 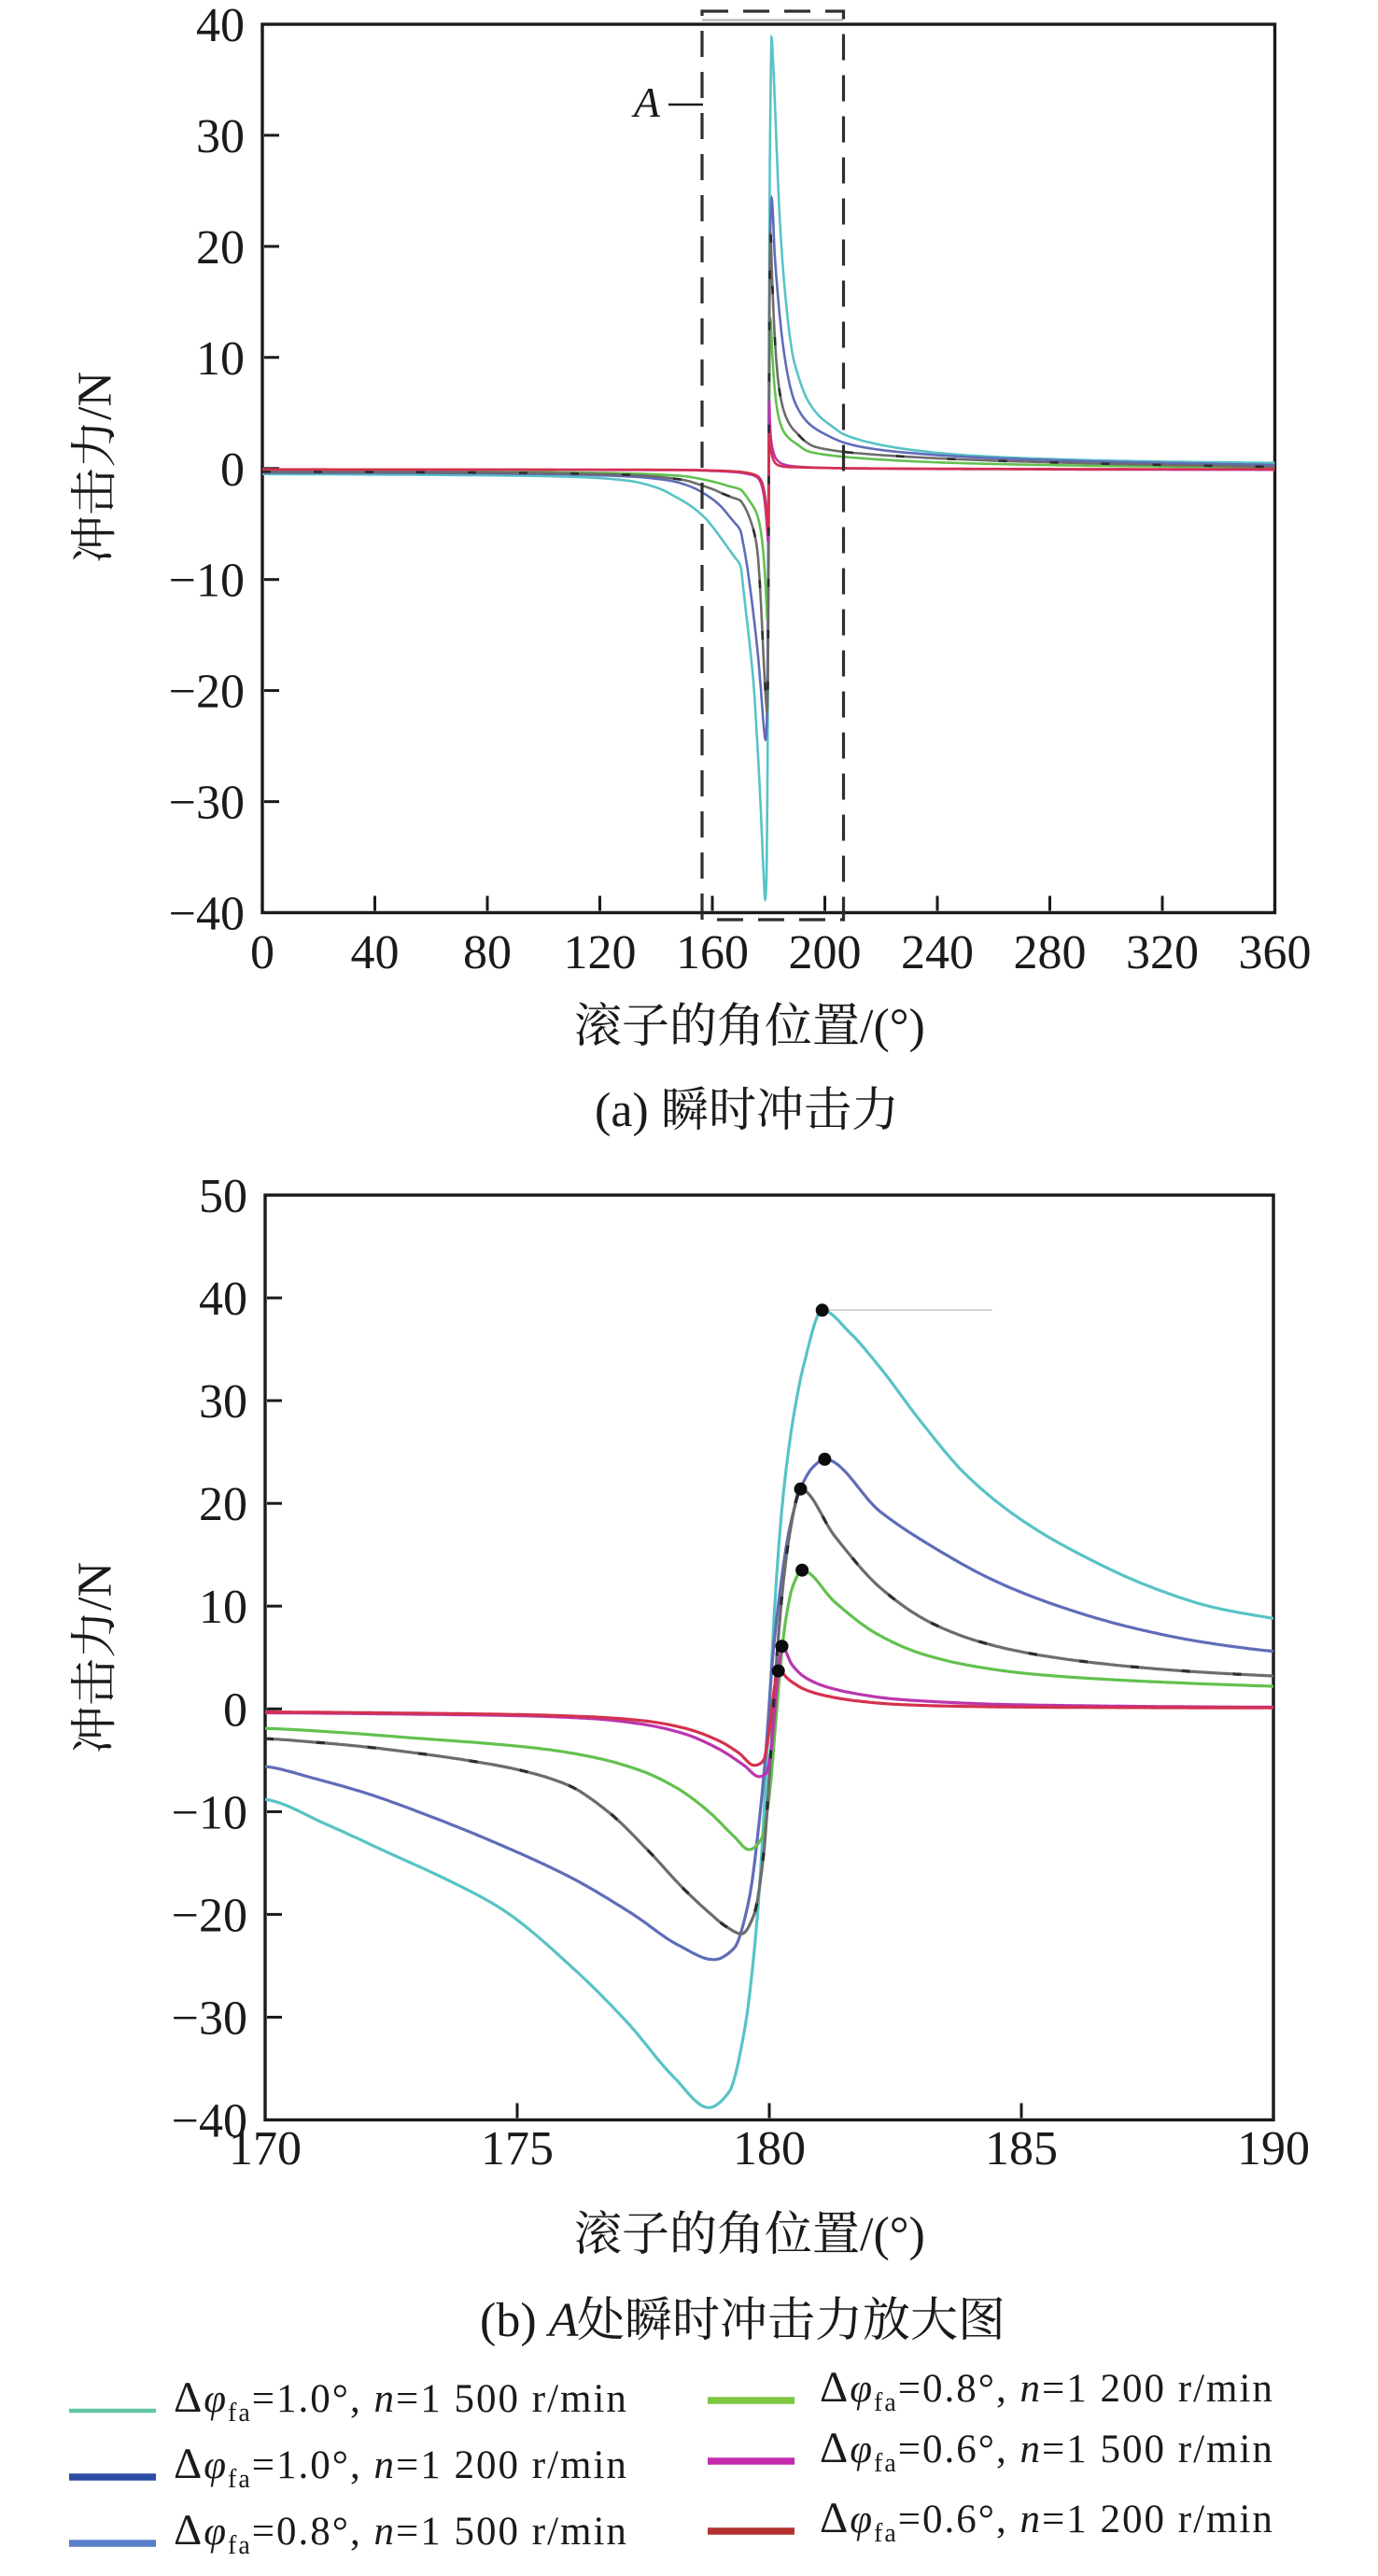 I want to click on svg-text: Δφfa=​1.0°, n=​1 200 r/min, so click(x=401, y=2467).